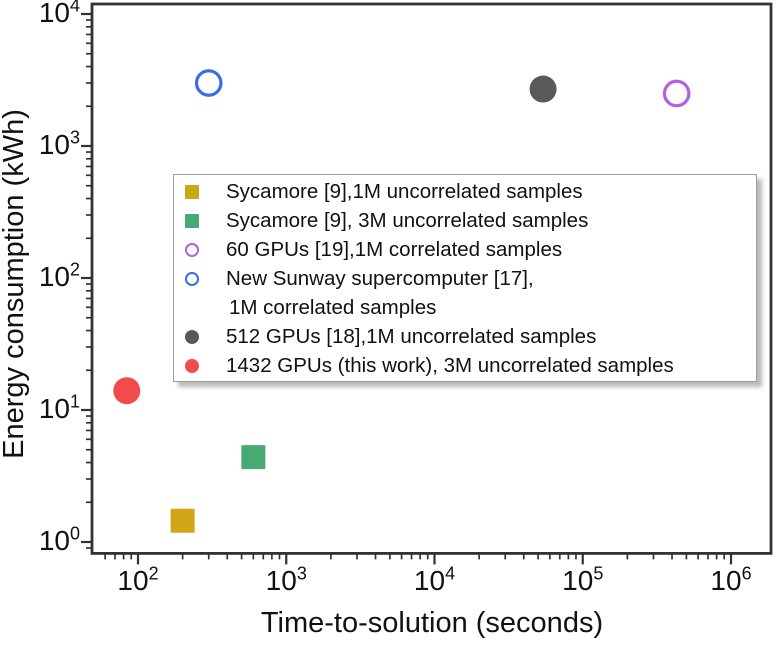  What do you see at coordinates (192, 191) in the screenshot?
I see `gold-square-marker-icon` at bounding box center [192, 191].